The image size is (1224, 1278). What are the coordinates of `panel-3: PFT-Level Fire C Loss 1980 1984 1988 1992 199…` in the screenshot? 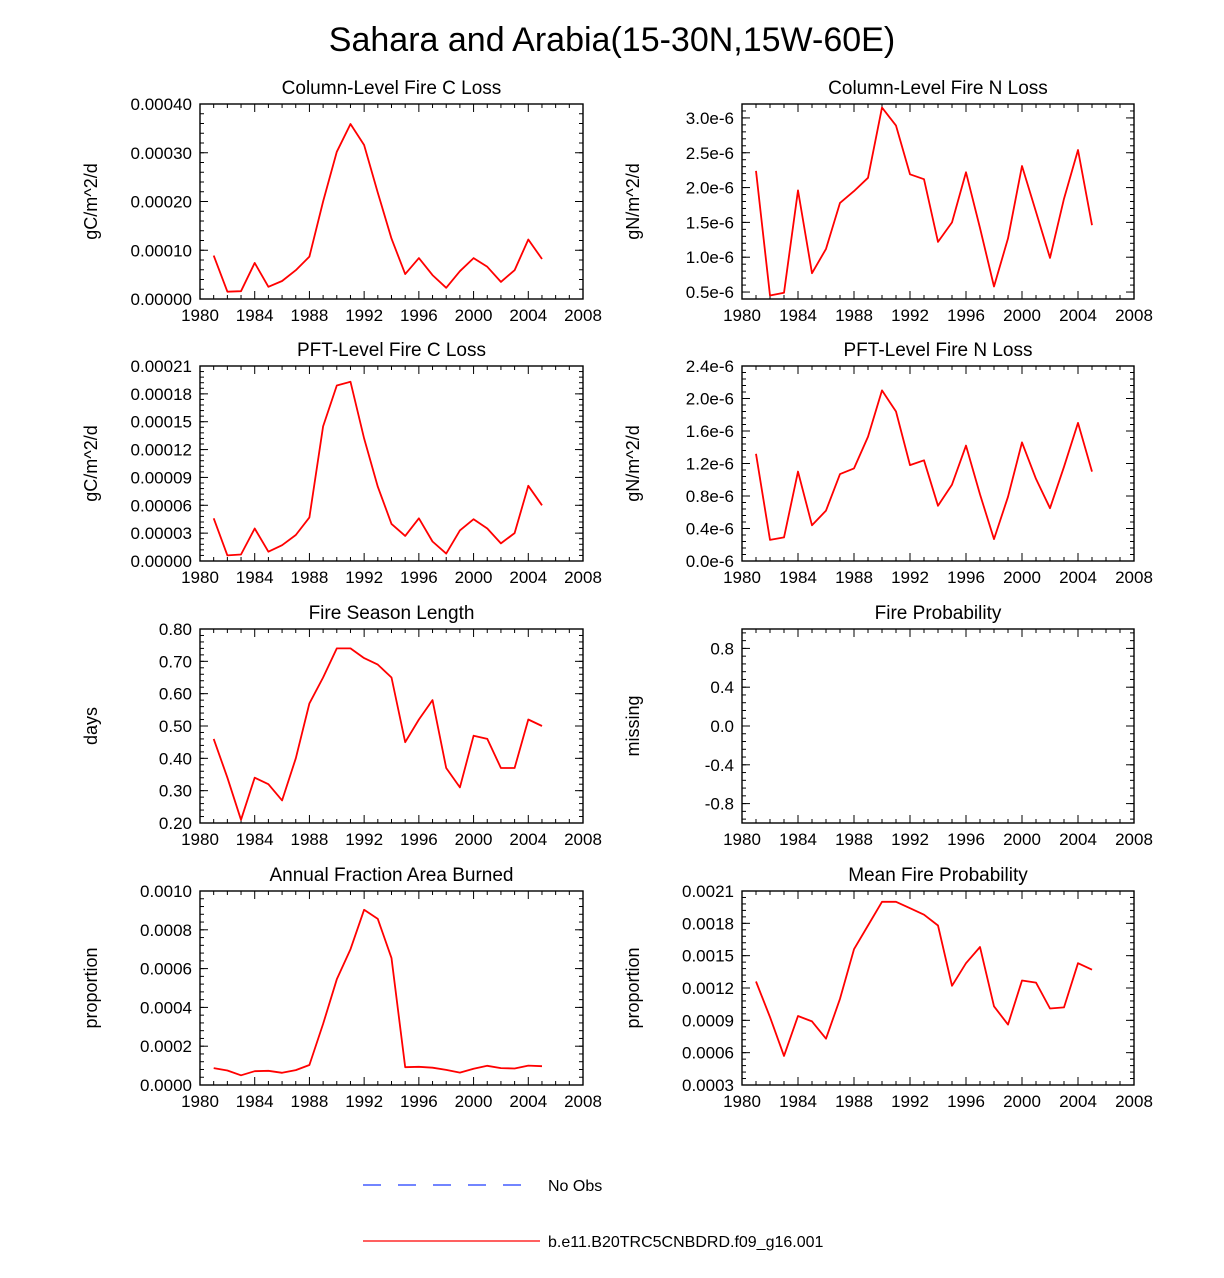 It's located at (341, 463).